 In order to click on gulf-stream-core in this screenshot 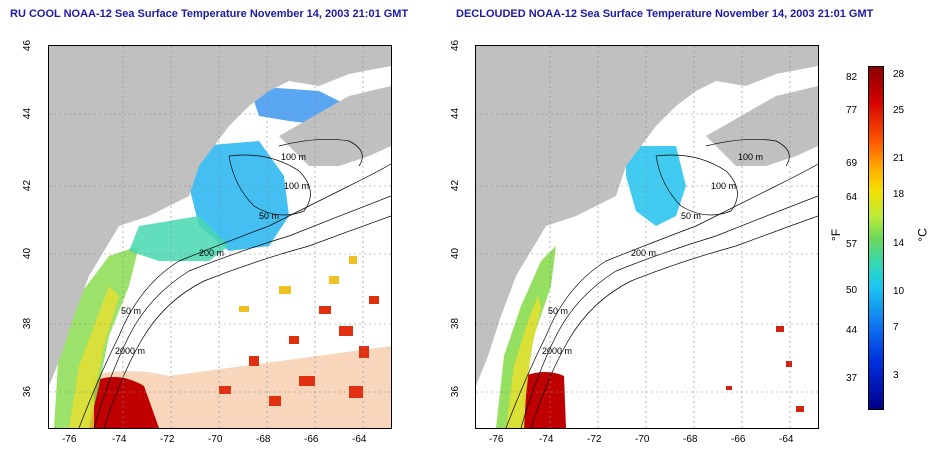, I will do `click(543, 400)`.